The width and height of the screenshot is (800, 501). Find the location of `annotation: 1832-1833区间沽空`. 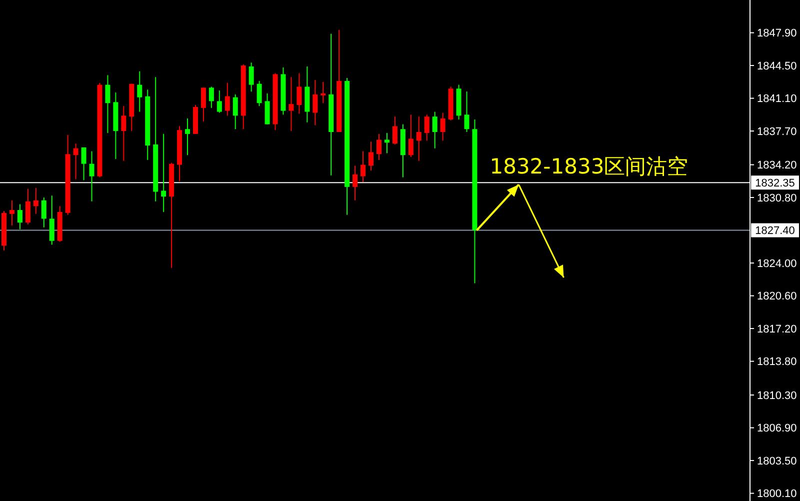

annotation: 1832-1833区间沽空 is located at coordinates (589, 166).